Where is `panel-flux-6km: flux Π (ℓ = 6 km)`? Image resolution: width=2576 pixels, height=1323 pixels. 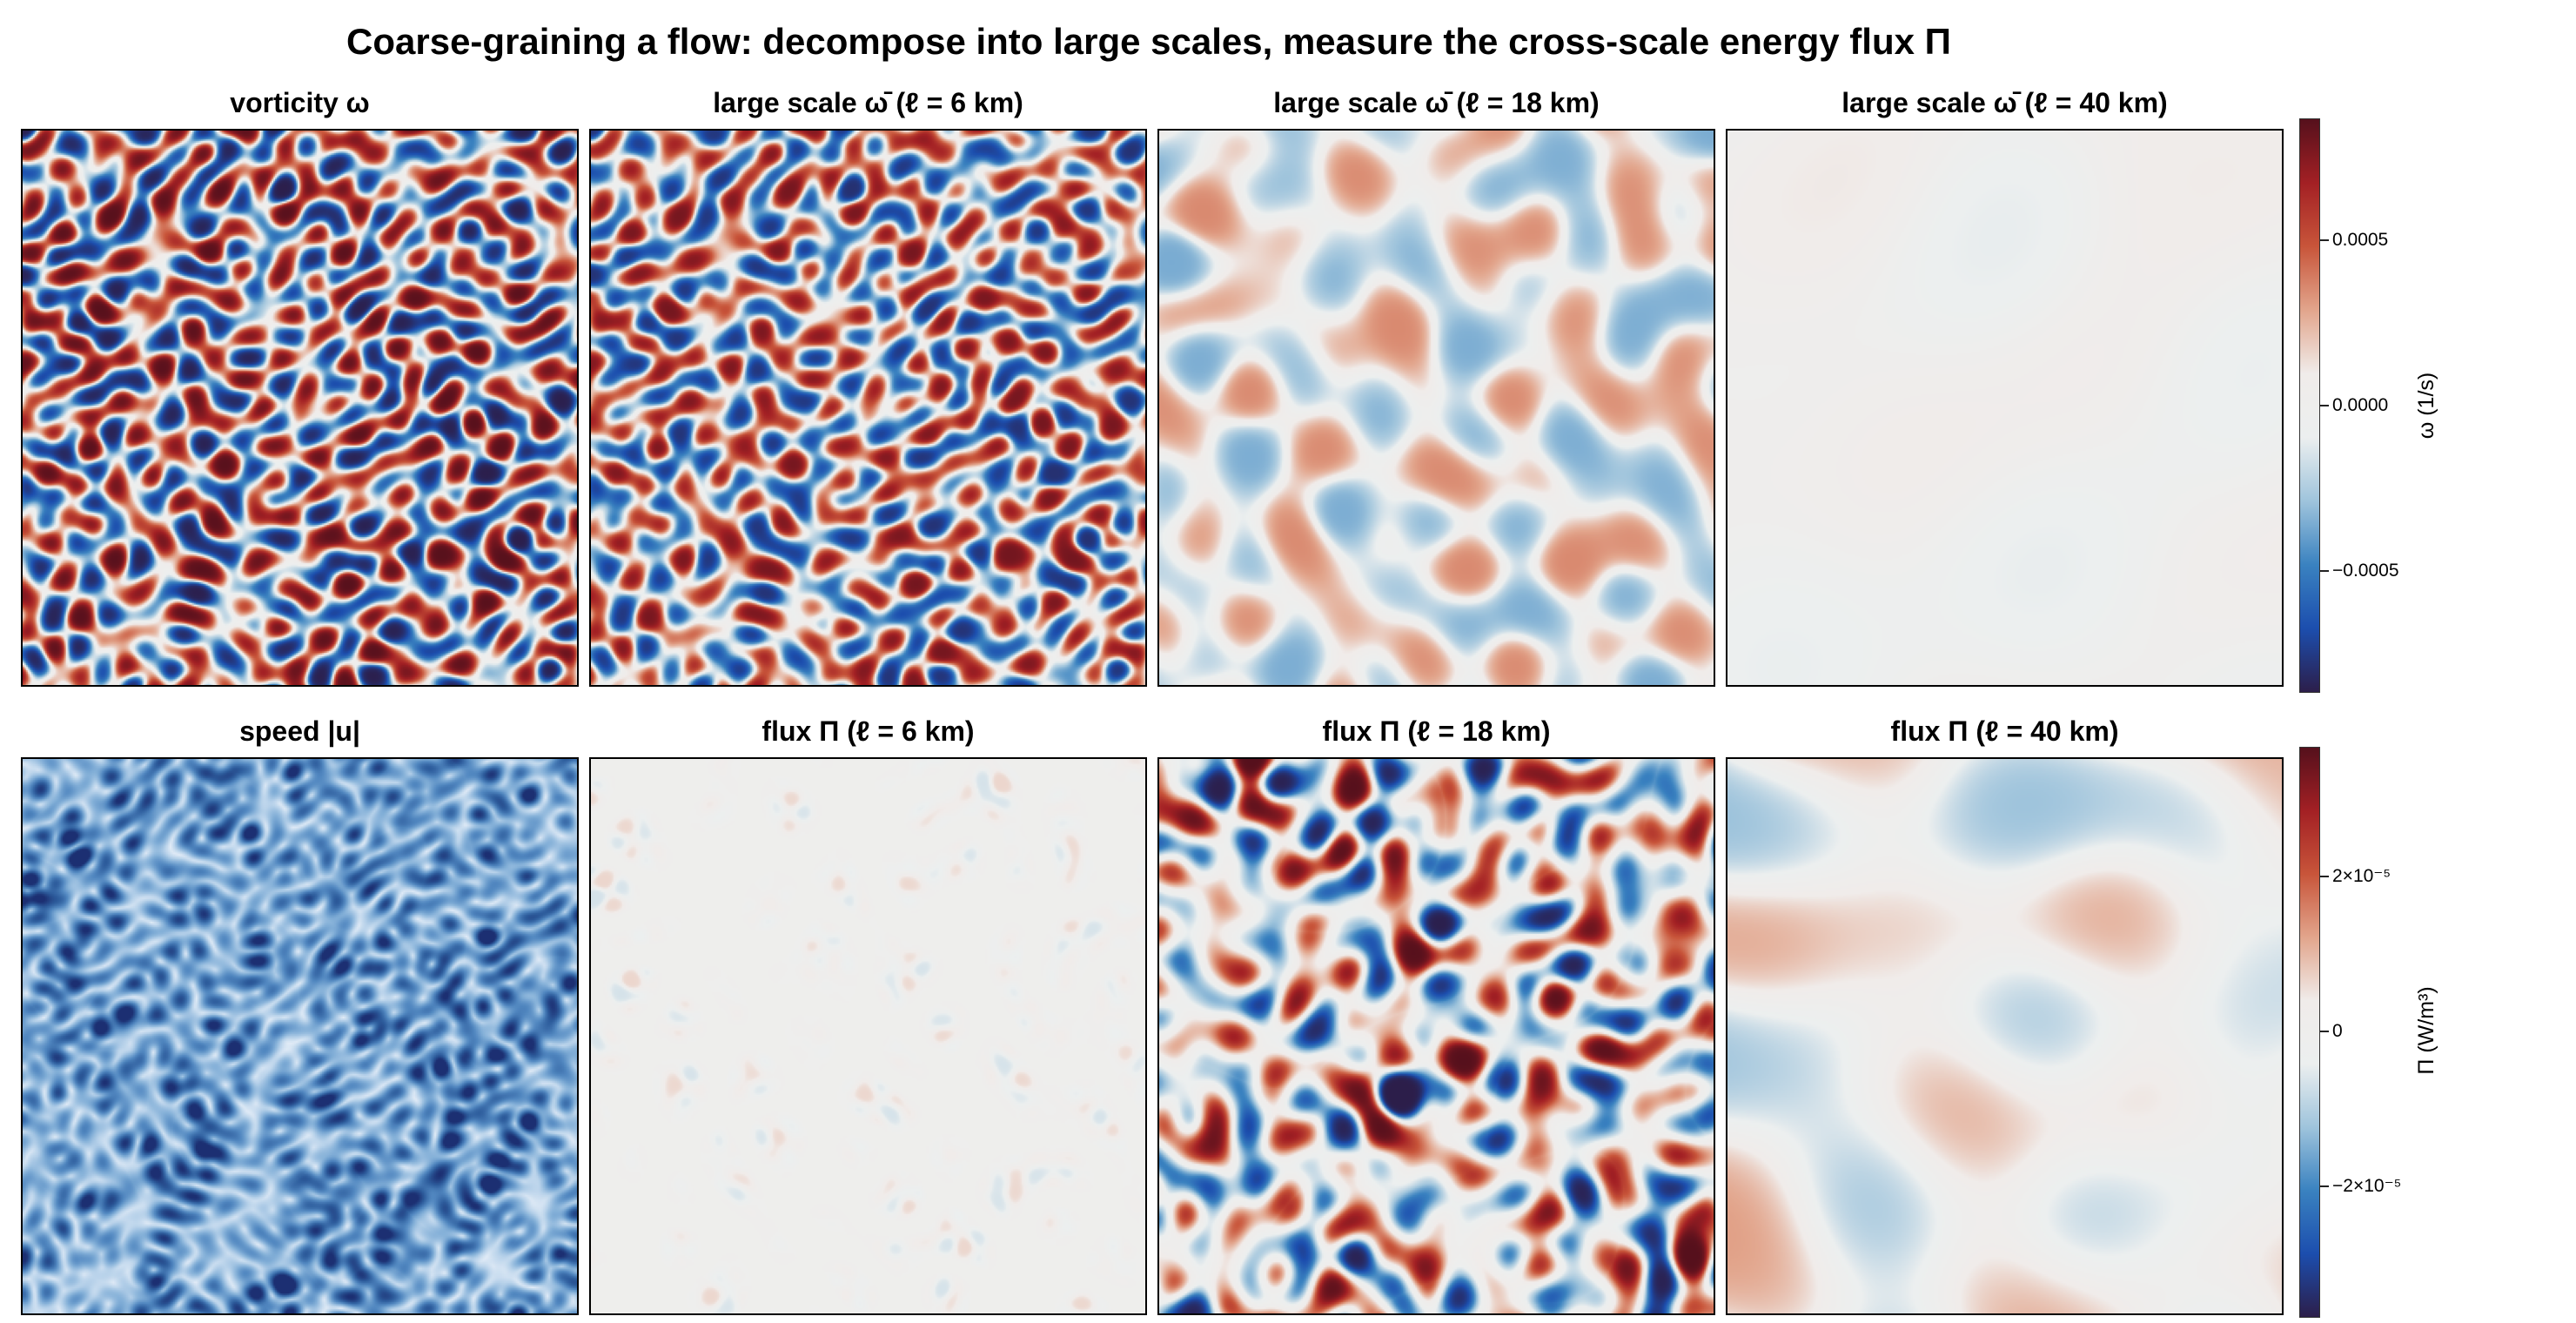
panel-flux-6km: flux Π (ℓ = 6 km) is located at coordinates (868, 1015).